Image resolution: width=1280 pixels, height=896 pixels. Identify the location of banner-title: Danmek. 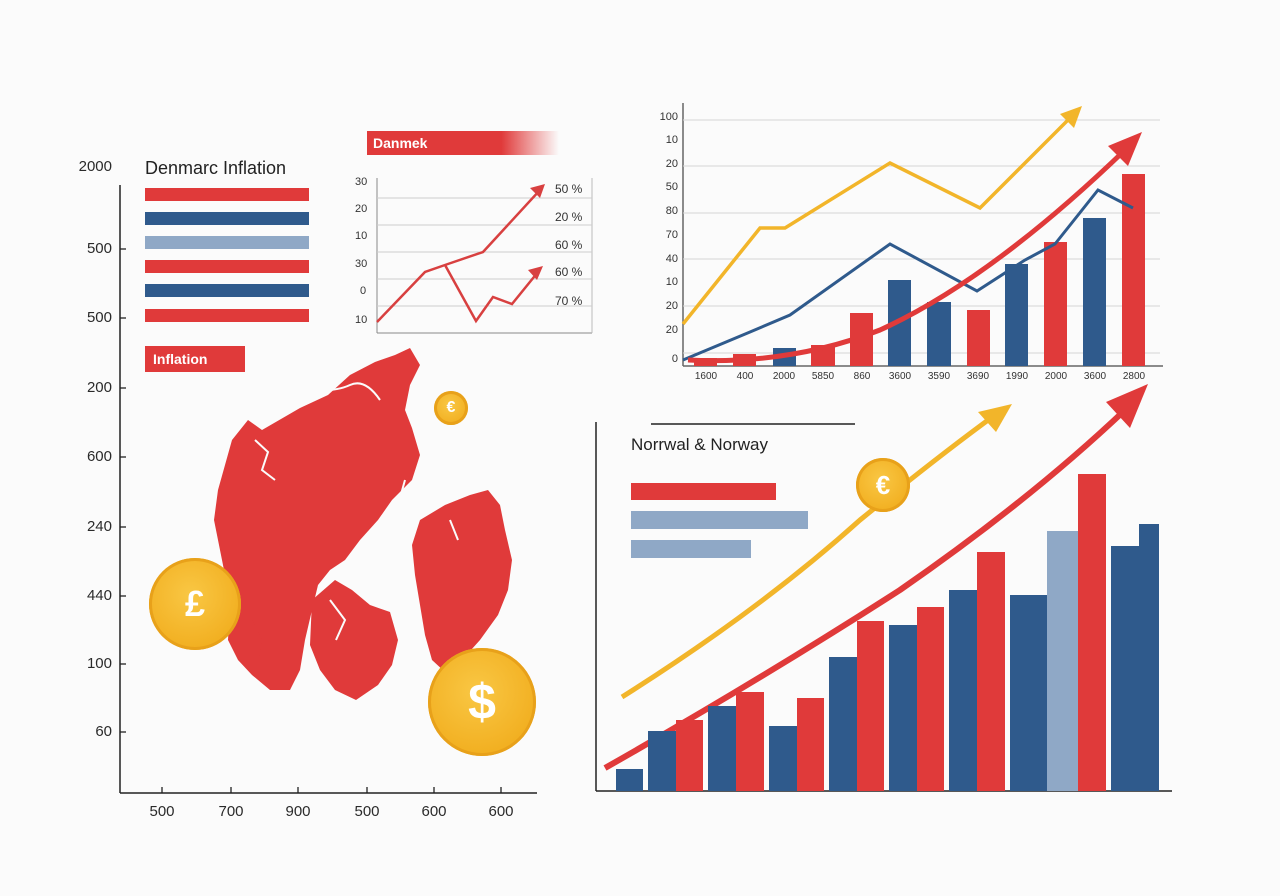
(463, 143).